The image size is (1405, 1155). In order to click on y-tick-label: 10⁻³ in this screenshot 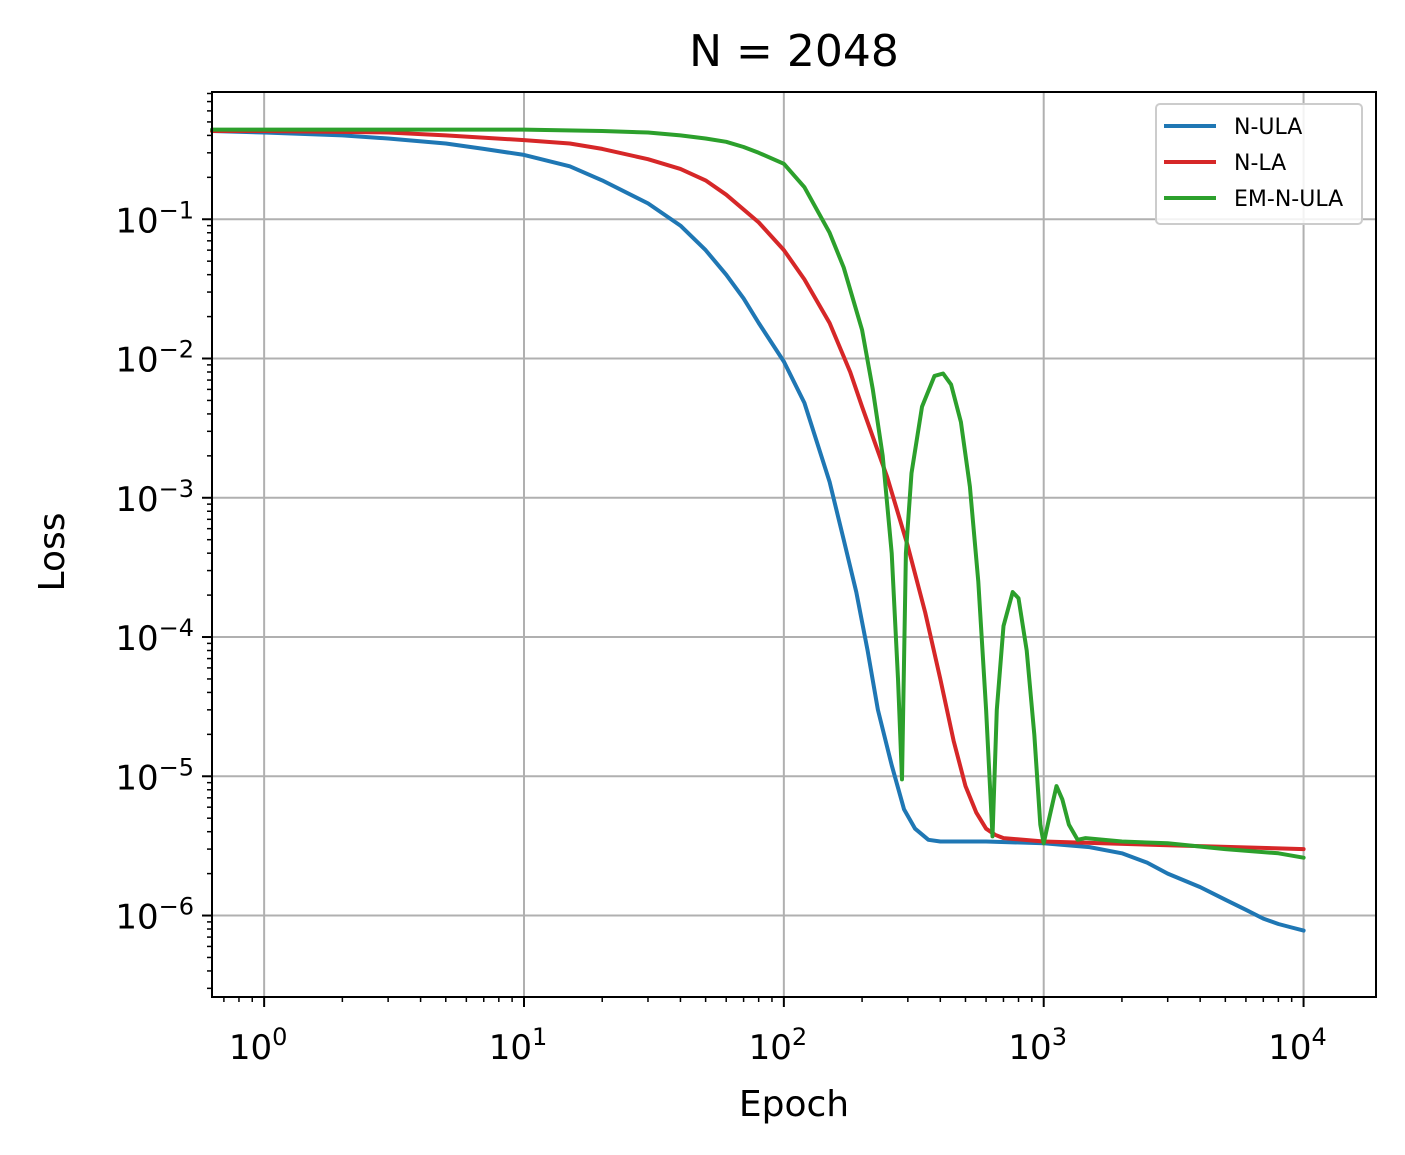, I will do `click(154, 497)`.